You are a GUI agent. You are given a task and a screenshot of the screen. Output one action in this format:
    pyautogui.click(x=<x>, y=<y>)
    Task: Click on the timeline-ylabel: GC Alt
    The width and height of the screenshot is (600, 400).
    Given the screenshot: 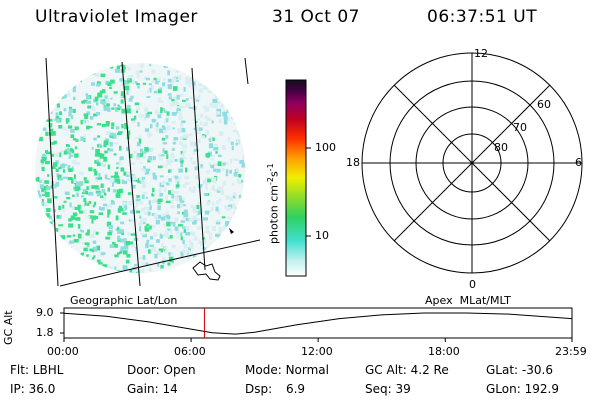 What is the action you would take?
    pyautogui.click(x=8, y=327)
    